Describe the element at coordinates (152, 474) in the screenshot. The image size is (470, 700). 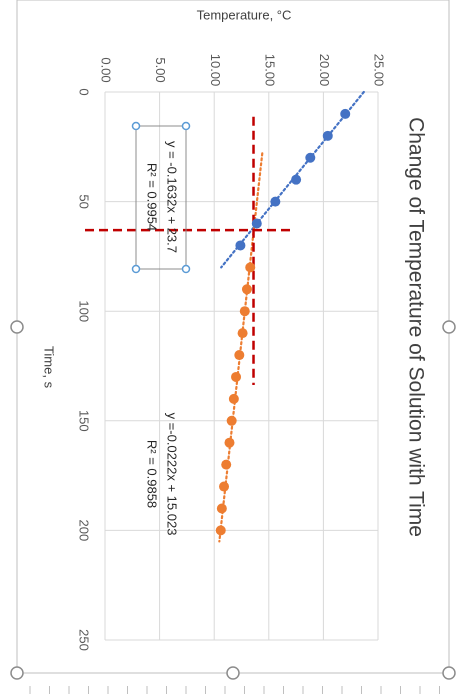
I see `trendline-r2-2: R² = 0.9858` at that location.